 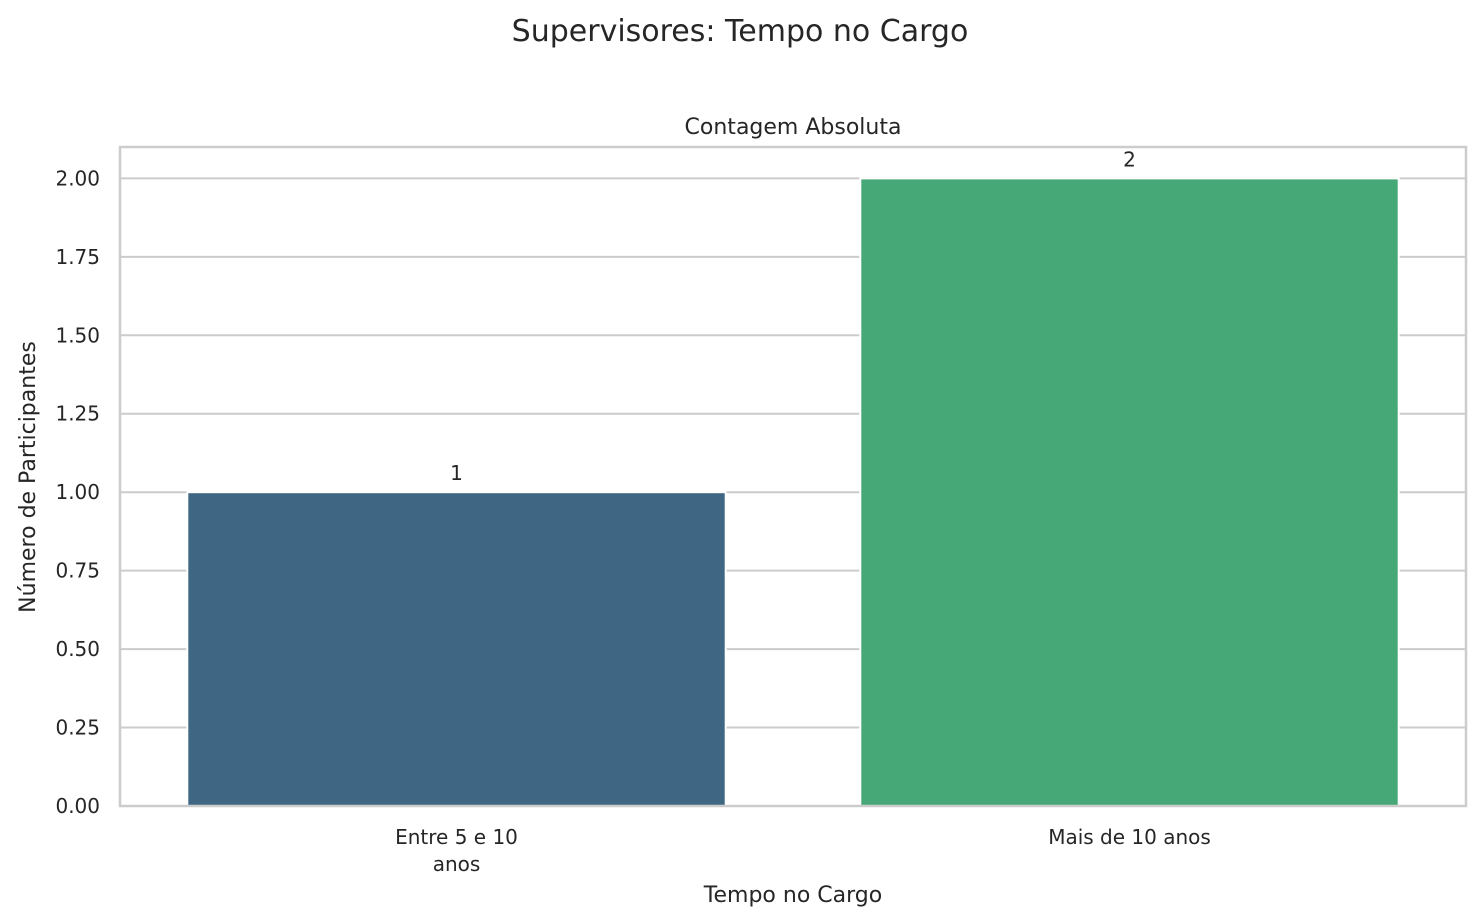 I want to click on x-tick-label: Mais de 10 anos, so click(x=1129, y=837).